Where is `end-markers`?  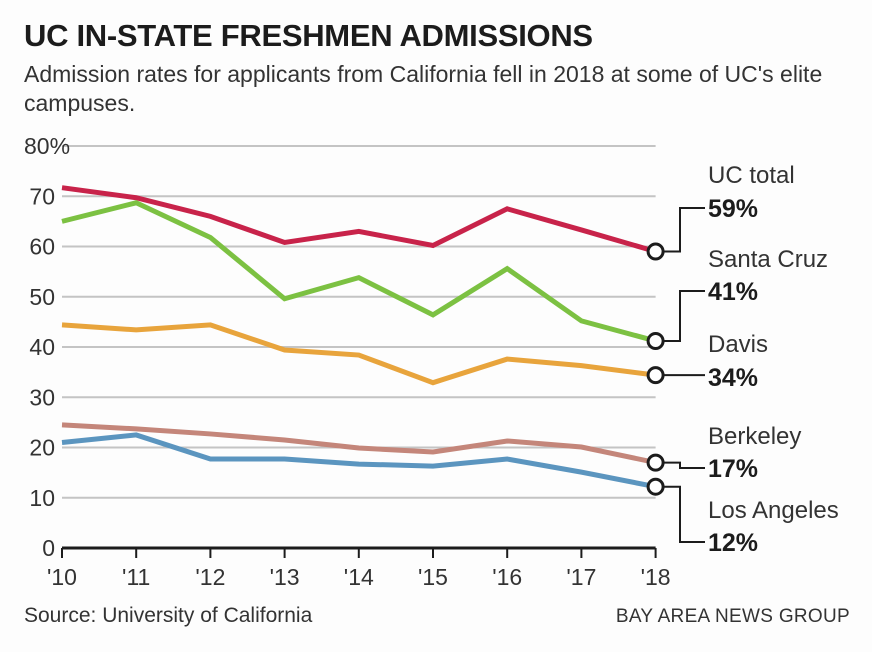 end-markers is located at coordinates (655, 369).